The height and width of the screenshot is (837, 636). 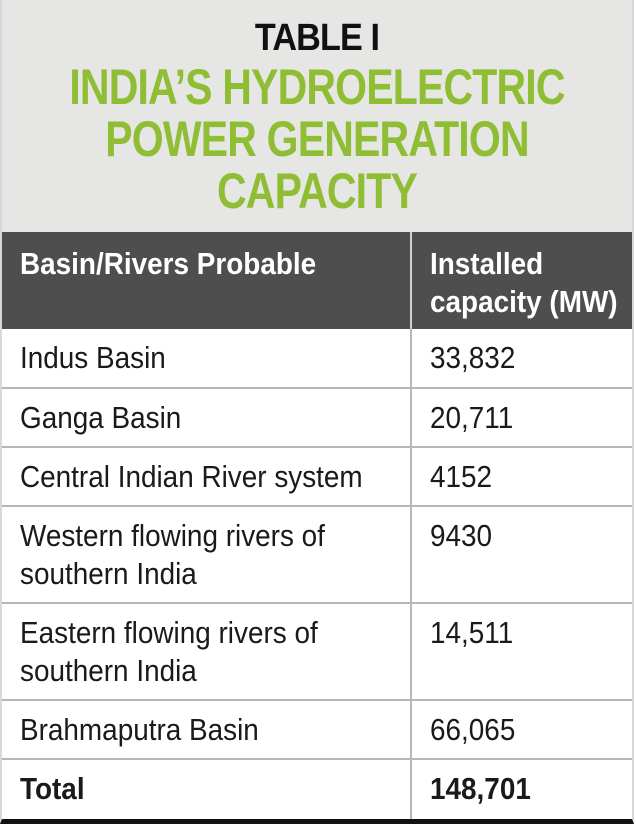 I want to click on capacity-cell: 9430, so click(x=521, y=555).